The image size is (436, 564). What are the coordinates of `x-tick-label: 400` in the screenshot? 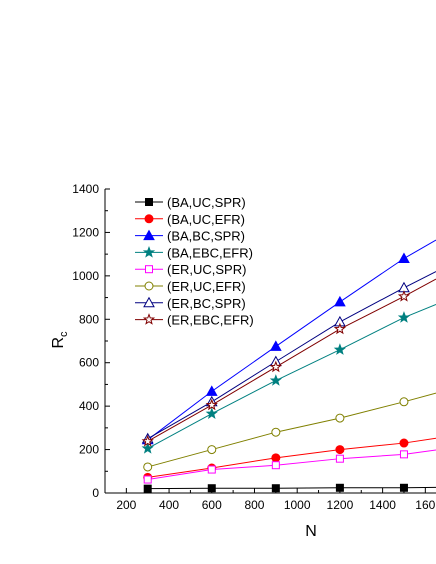 It's located at (169, 505).